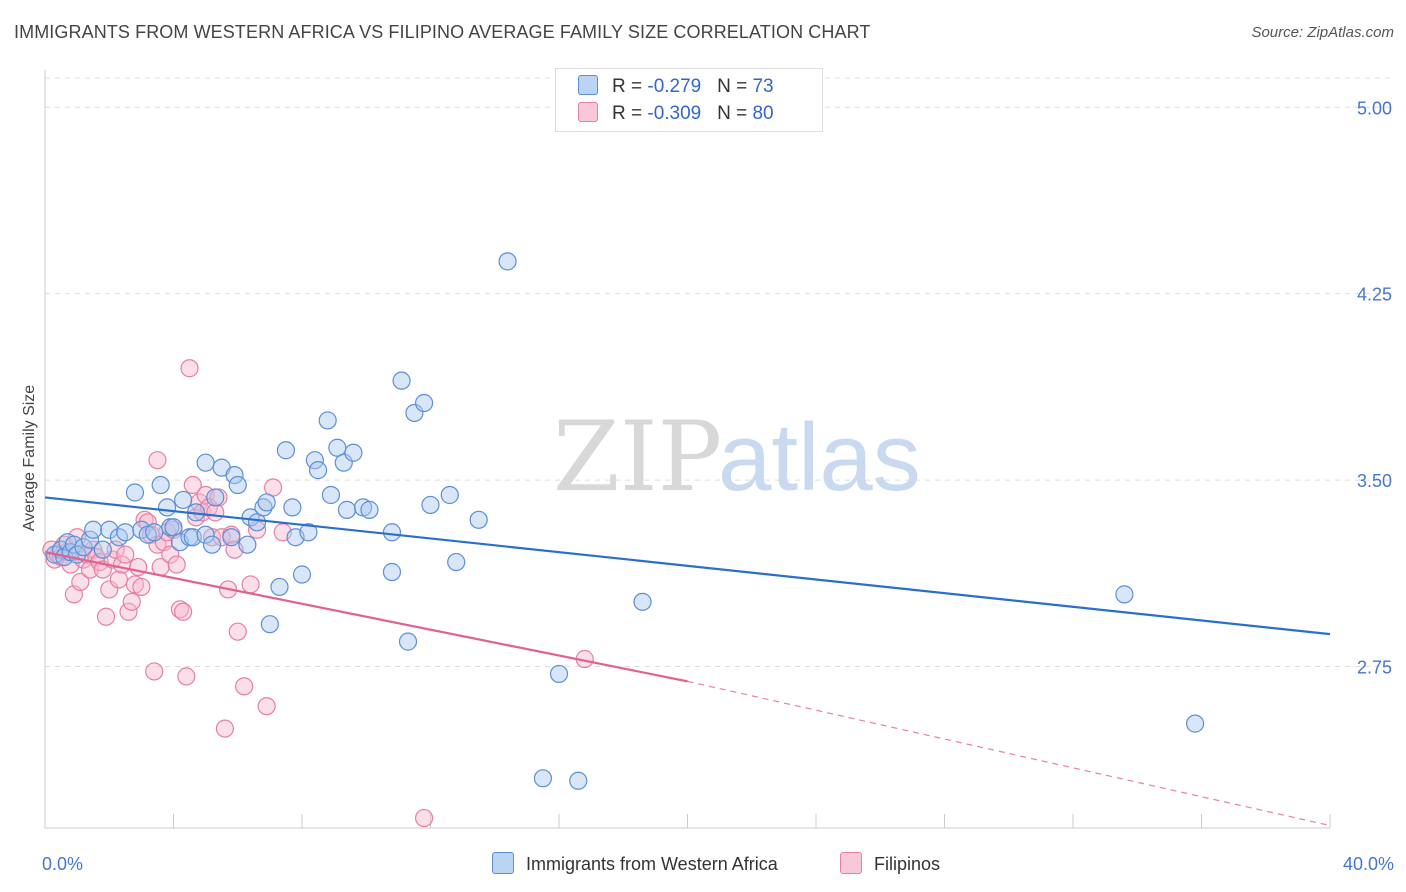 The height and width of the screenshot is (892, 1406). Describe the element at coordinates (637, 457) in the screenshot. I see `watermark-zip: ZIP` at that location.